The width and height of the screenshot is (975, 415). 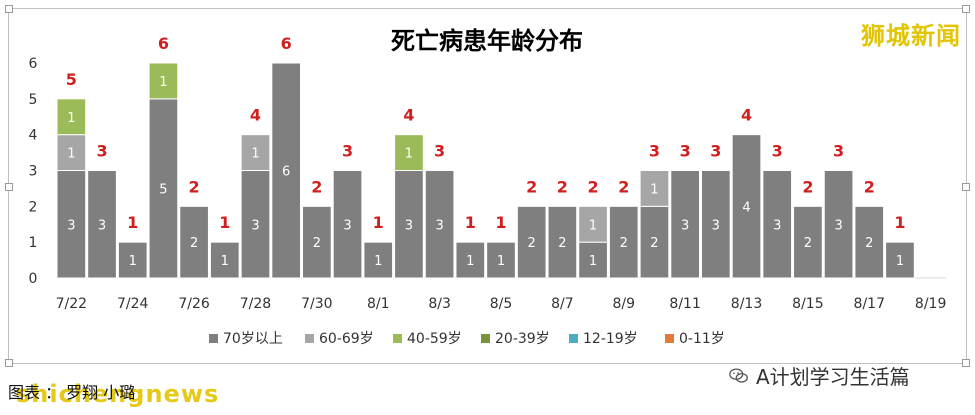 What do you see at coordinates (316, 304) in the screenshot?
I see `x-tick-label: 7/30` at bounding box center [316, 304].